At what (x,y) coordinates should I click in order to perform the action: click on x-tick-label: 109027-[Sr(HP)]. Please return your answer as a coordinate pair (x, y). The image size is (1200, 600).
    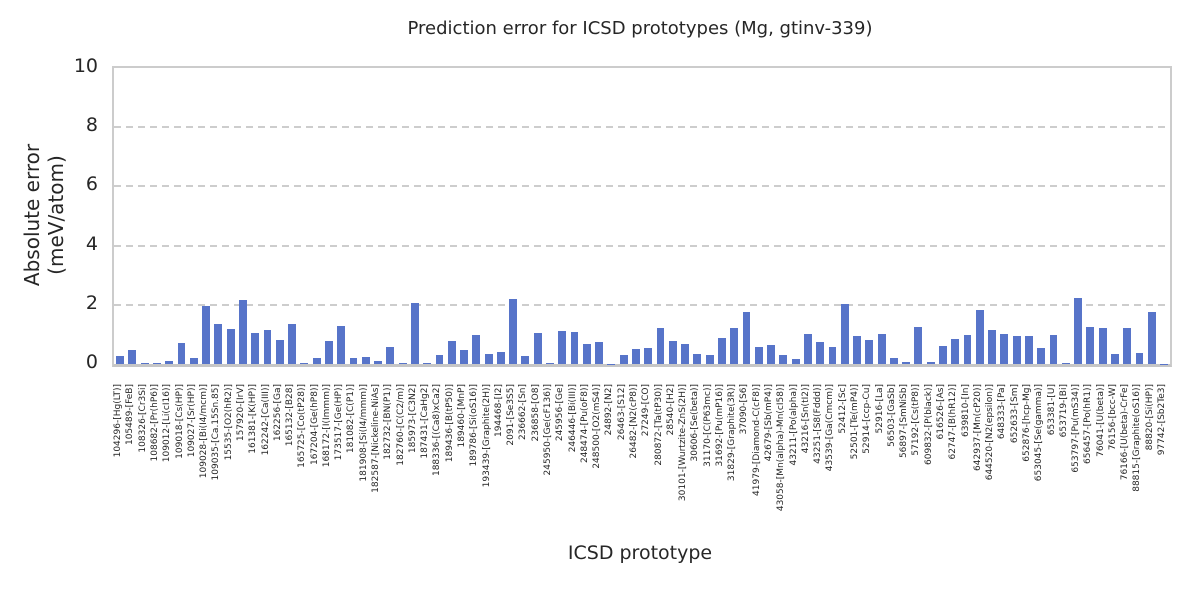
    Looking at the image, I should click on (191, 421).